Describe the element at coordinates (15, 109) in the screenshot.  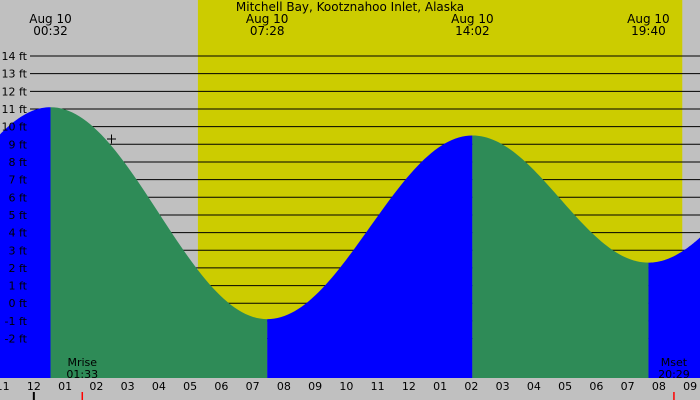
I see `y-tick-label: 11 ft` at that location.